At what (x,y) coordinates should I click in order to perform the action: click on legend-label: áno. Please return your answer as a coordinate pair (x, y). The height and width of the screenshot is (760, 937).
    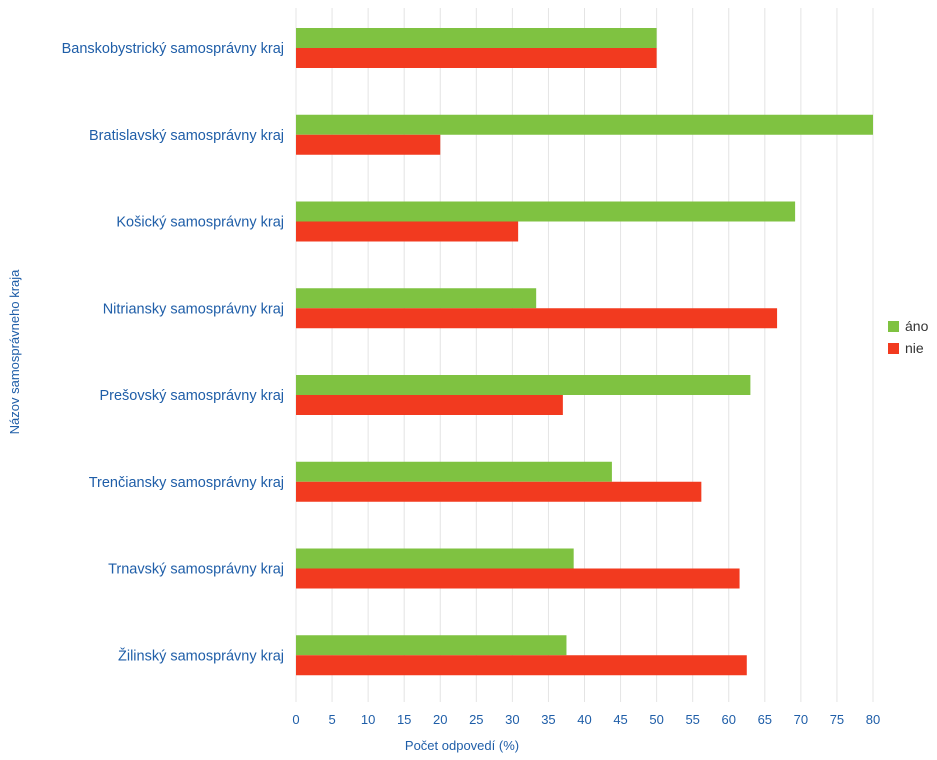
    Looking at the image, I should click on (917, 326).